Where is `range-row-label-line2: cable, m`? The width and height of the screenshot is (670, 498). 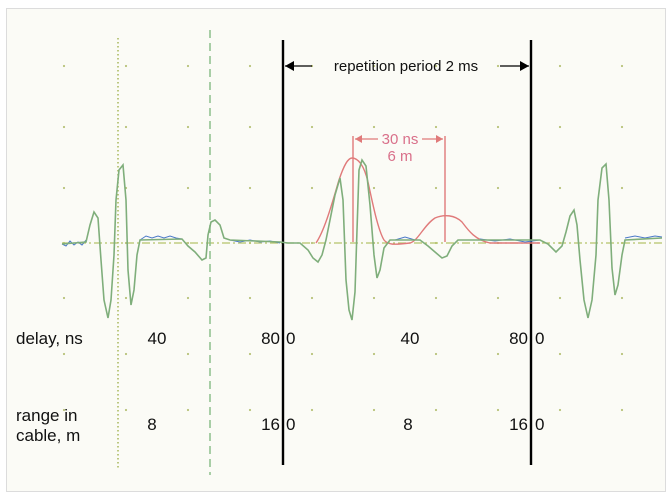
range-row-label-line2: cable, m is located at coordinates (48, 435).